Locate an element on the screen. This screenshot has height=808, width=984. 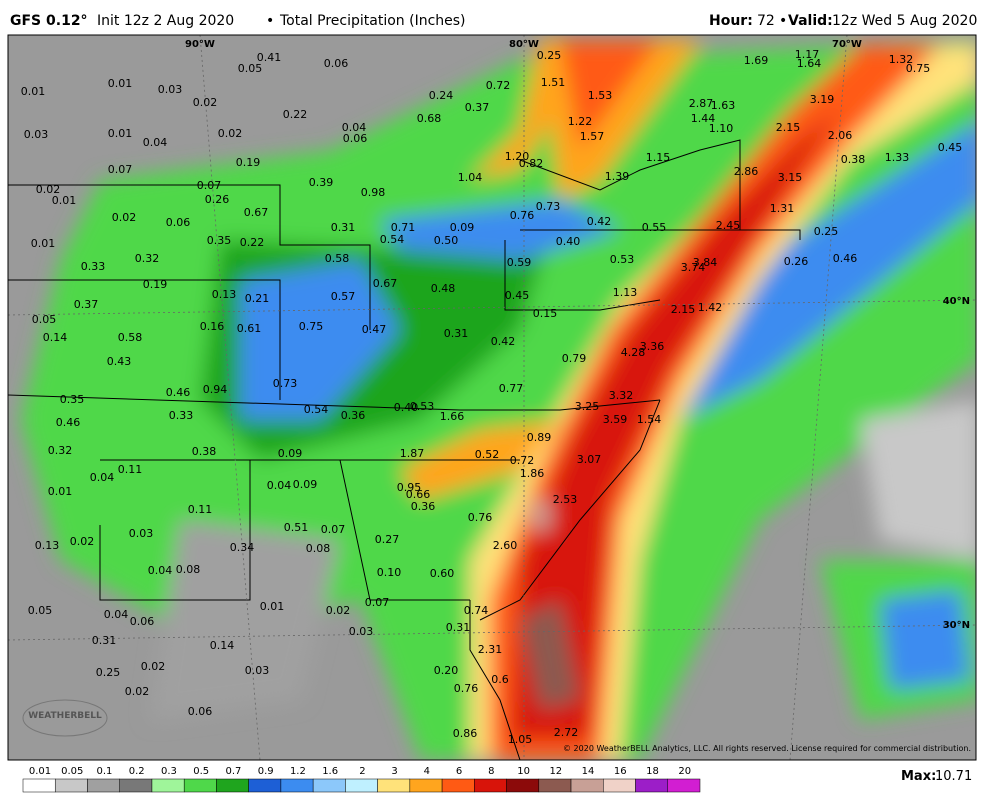
value-label: 0.36 is located at coordinates (423, 506).